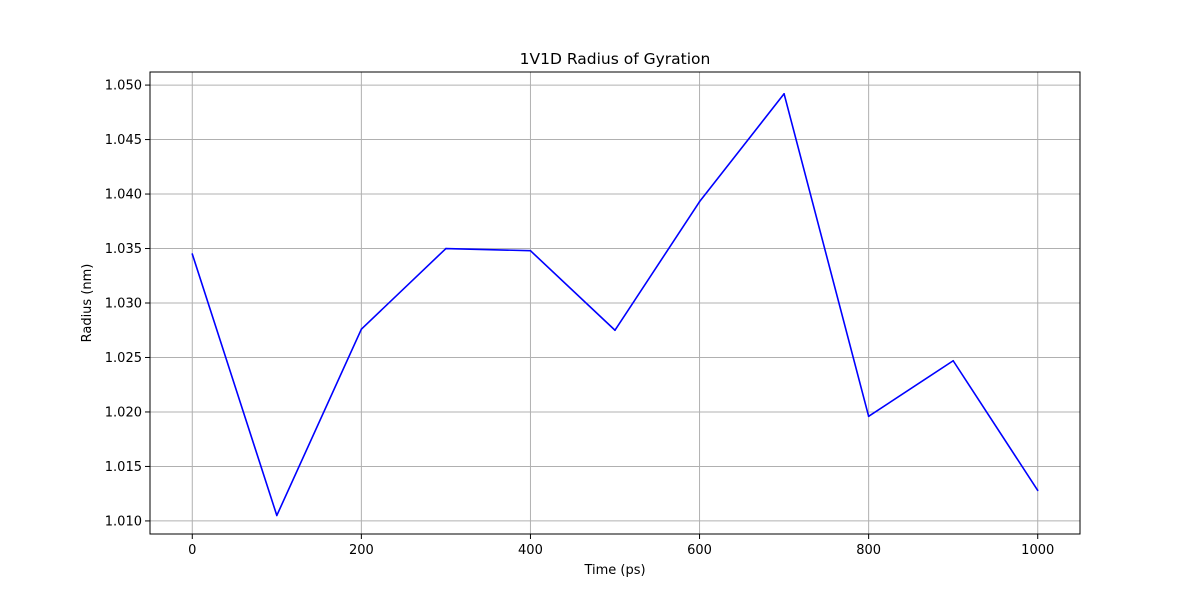 This screenshot has width=1200, height=600. Describe the element at coordinates (123, 304) in the screenshot. I see `y-tick-label-4: 1.030` at that location.